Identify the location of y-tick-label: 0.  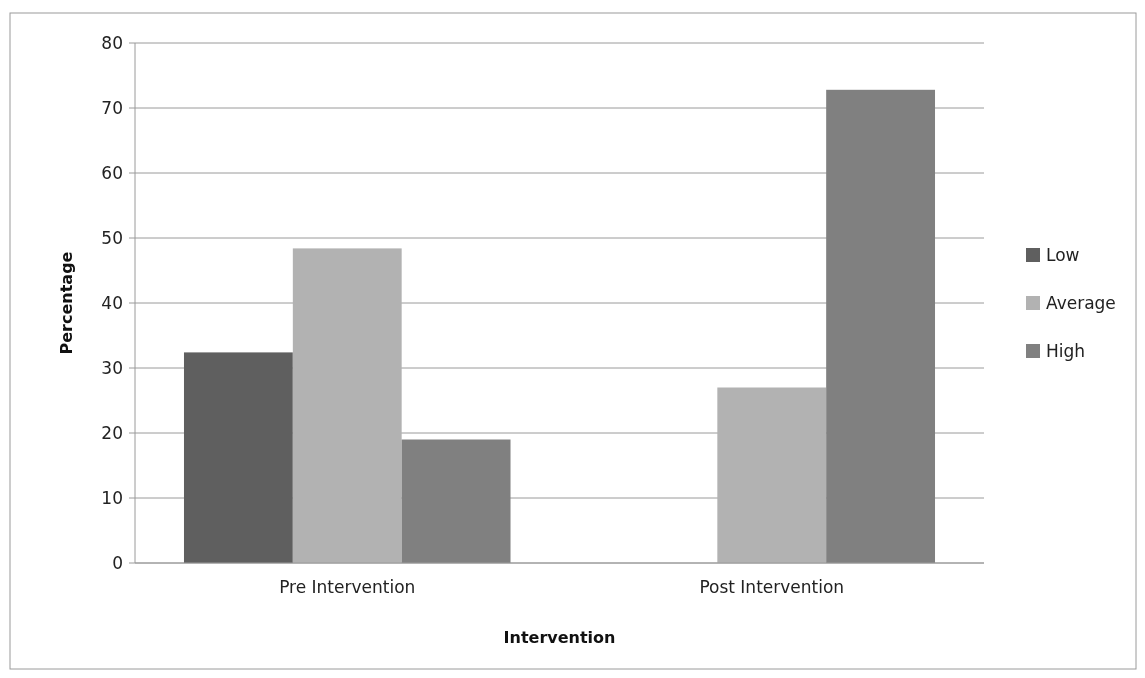
(117, 562).